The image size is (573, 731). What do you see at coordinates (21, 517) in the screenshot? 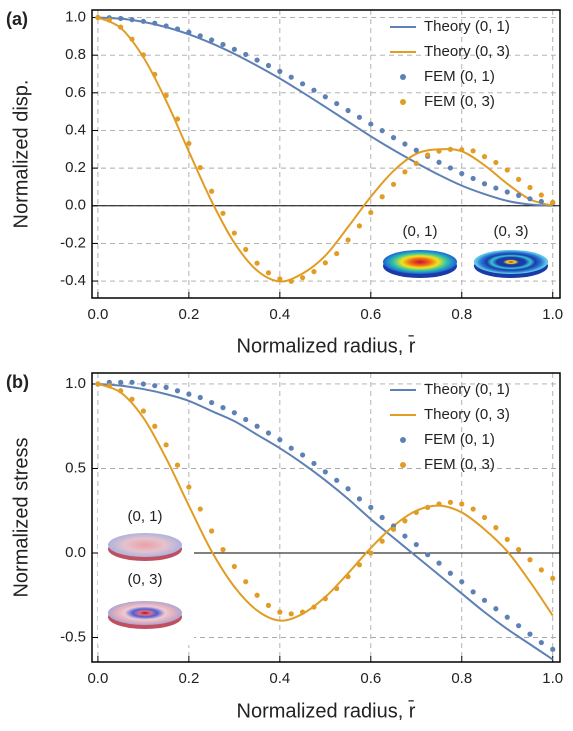
I see `y-axis-title: Normalized stress` at bounding box center [21, 517].